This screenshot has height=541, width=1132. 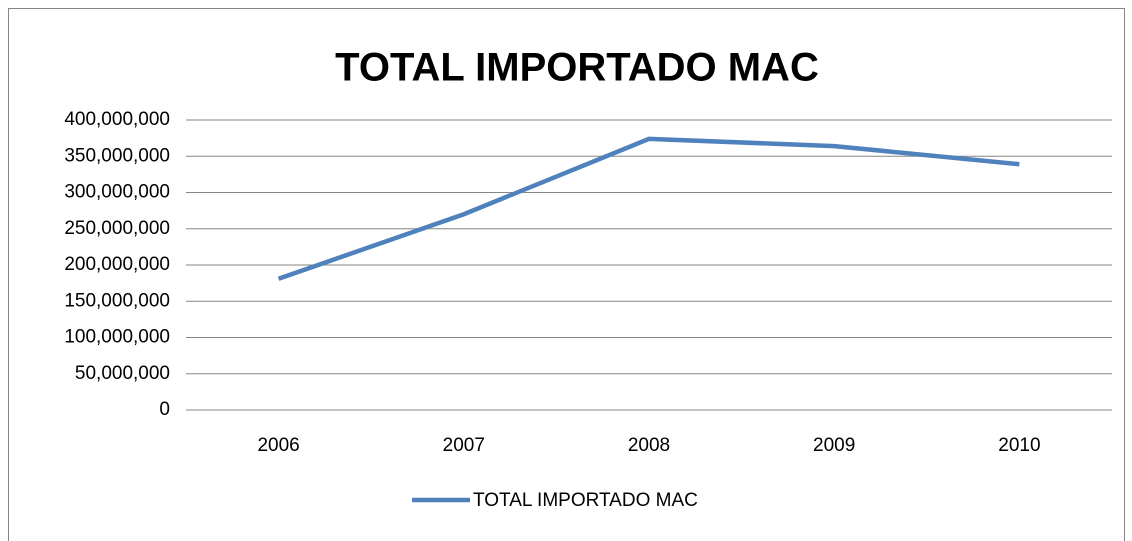 What do you see at coordinates (117, 192) in the screenshot?
I see `y-tick-label: 300,000,000` at bounding box center [117, 192].